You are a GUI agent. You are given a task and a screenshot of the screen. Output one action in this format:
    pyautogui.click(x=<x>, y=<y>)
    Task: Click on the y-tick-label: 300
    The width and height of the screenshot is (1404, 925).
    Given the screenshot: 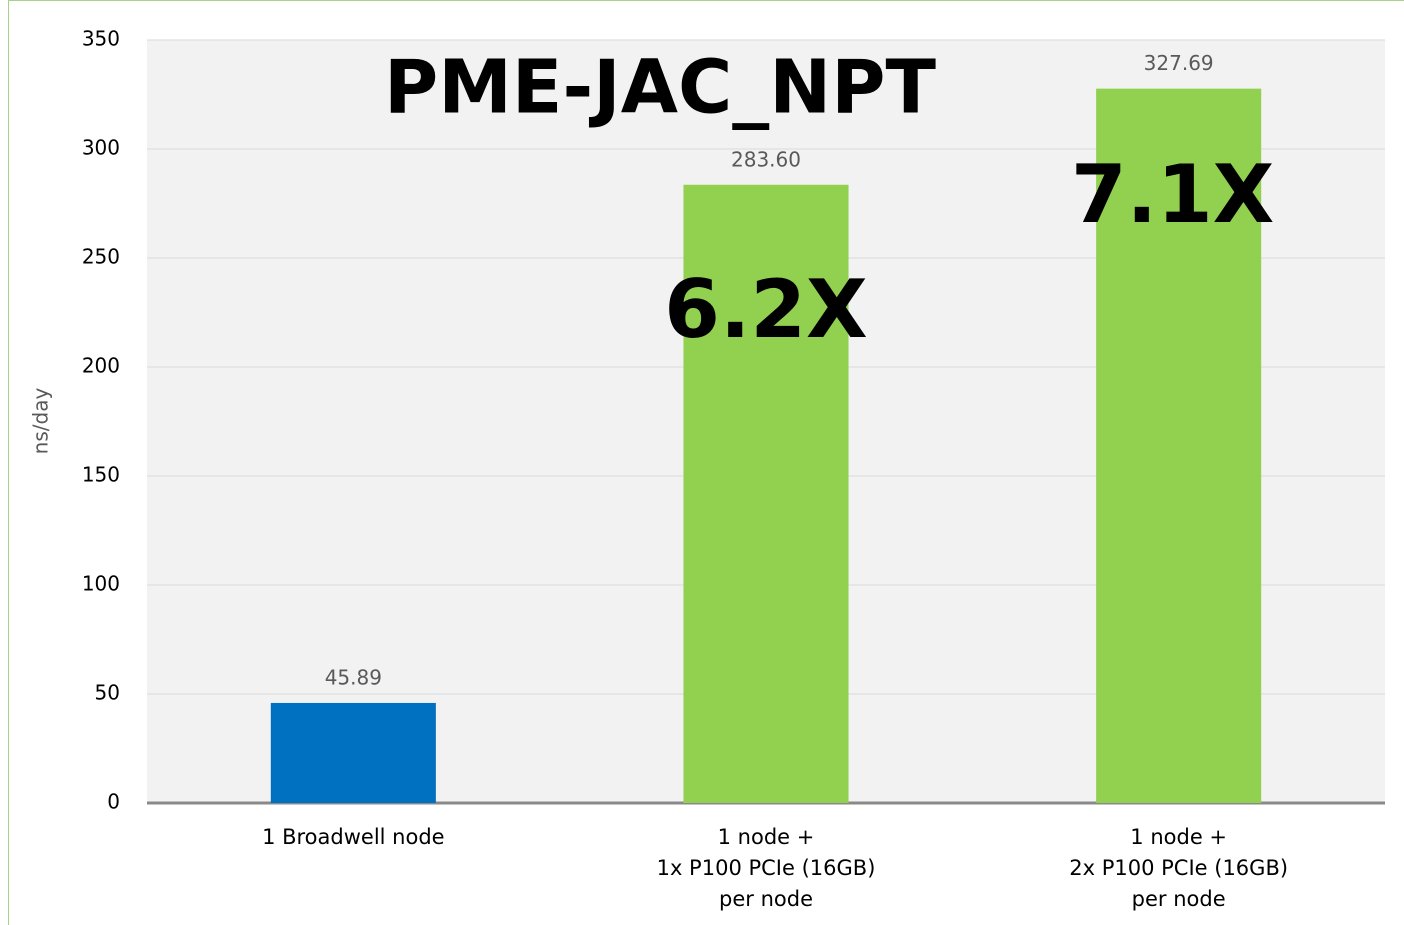 What is the action you would take?
    pyautogui.click(x=101, y=148)
    